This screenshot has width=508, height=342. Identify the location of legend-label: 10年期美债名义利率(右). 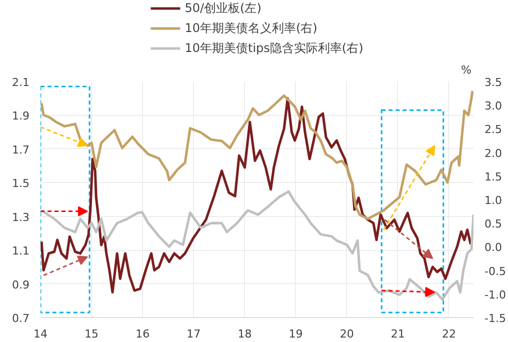
(251, 28).